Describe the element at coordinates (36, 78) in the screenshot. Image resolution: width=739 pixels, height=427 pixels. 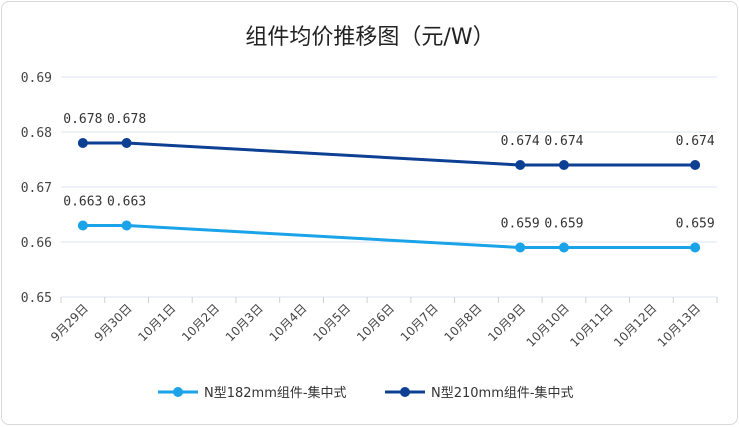
I see `y-tick-label: 0.69` at that location.